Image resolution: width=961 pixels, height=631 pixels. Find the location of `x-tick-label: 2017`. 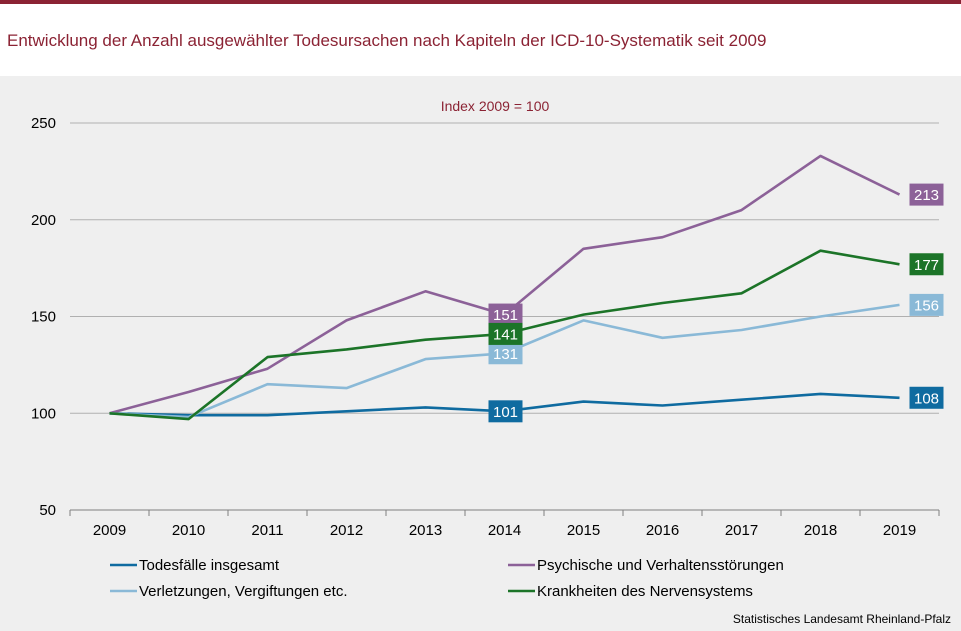

x-tick-label: 2017 is located at coordinates (741, 530).